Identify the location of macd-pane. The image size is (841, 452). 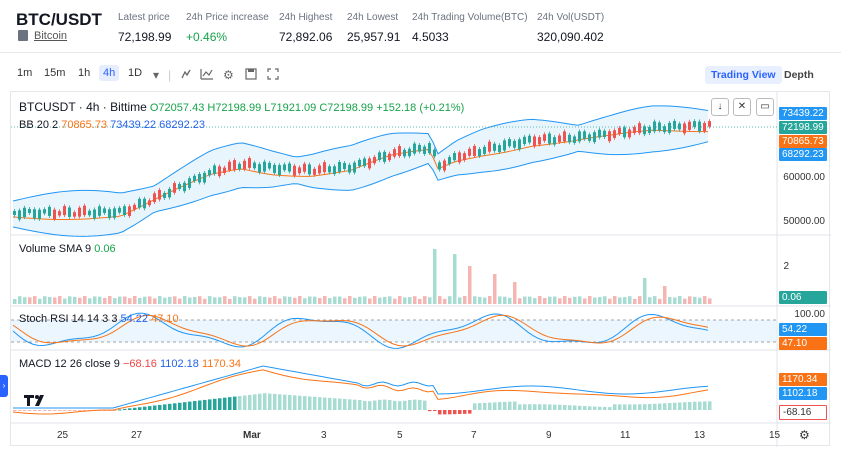
(362, 390).